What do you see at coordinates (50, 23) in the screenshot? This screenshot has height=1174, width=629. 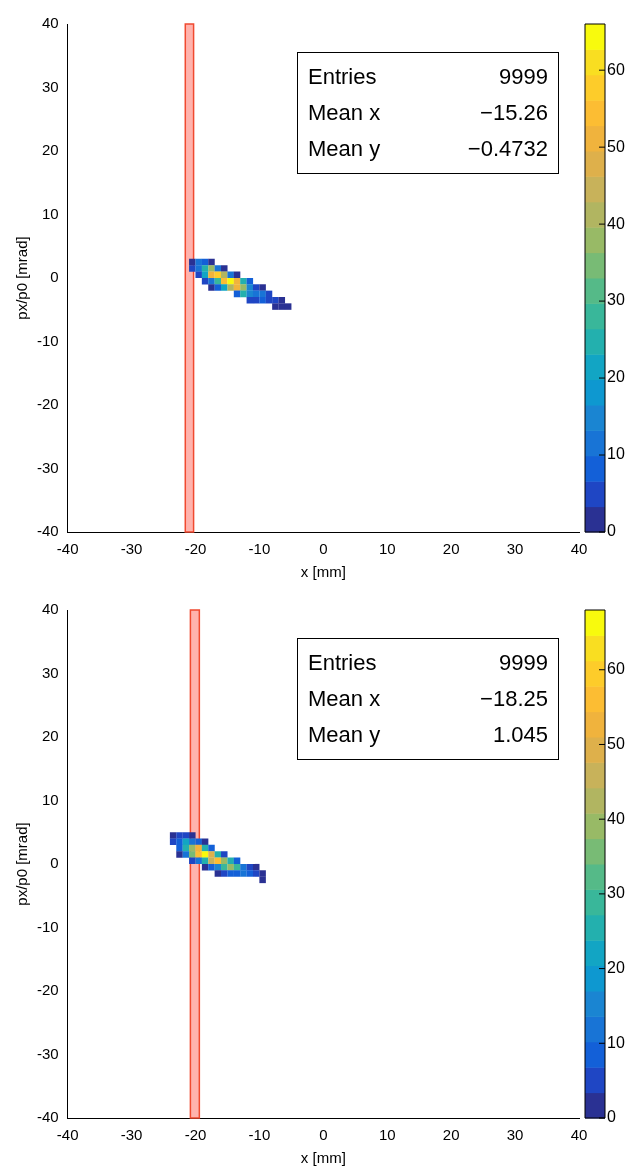 I see `y-tick-label: 40` at bounding box center [50, 23].